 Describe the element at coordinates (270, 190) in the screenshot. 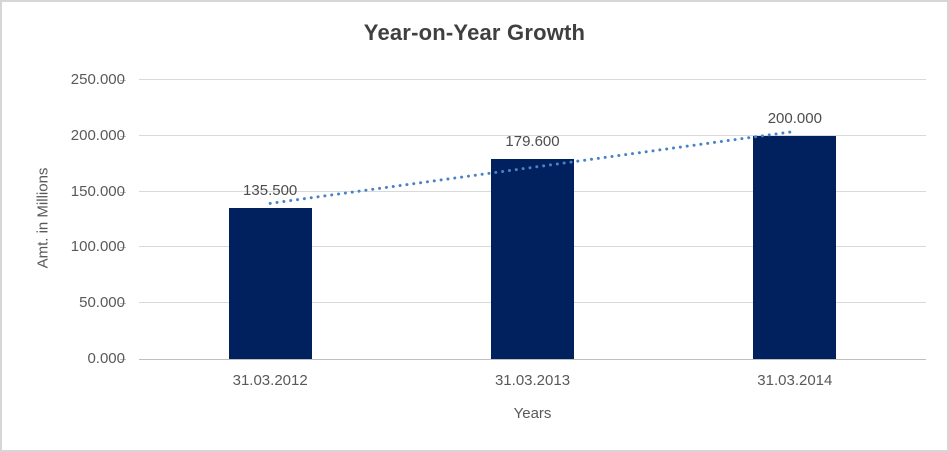

I see `bar-value-label: 135.500` at that location.